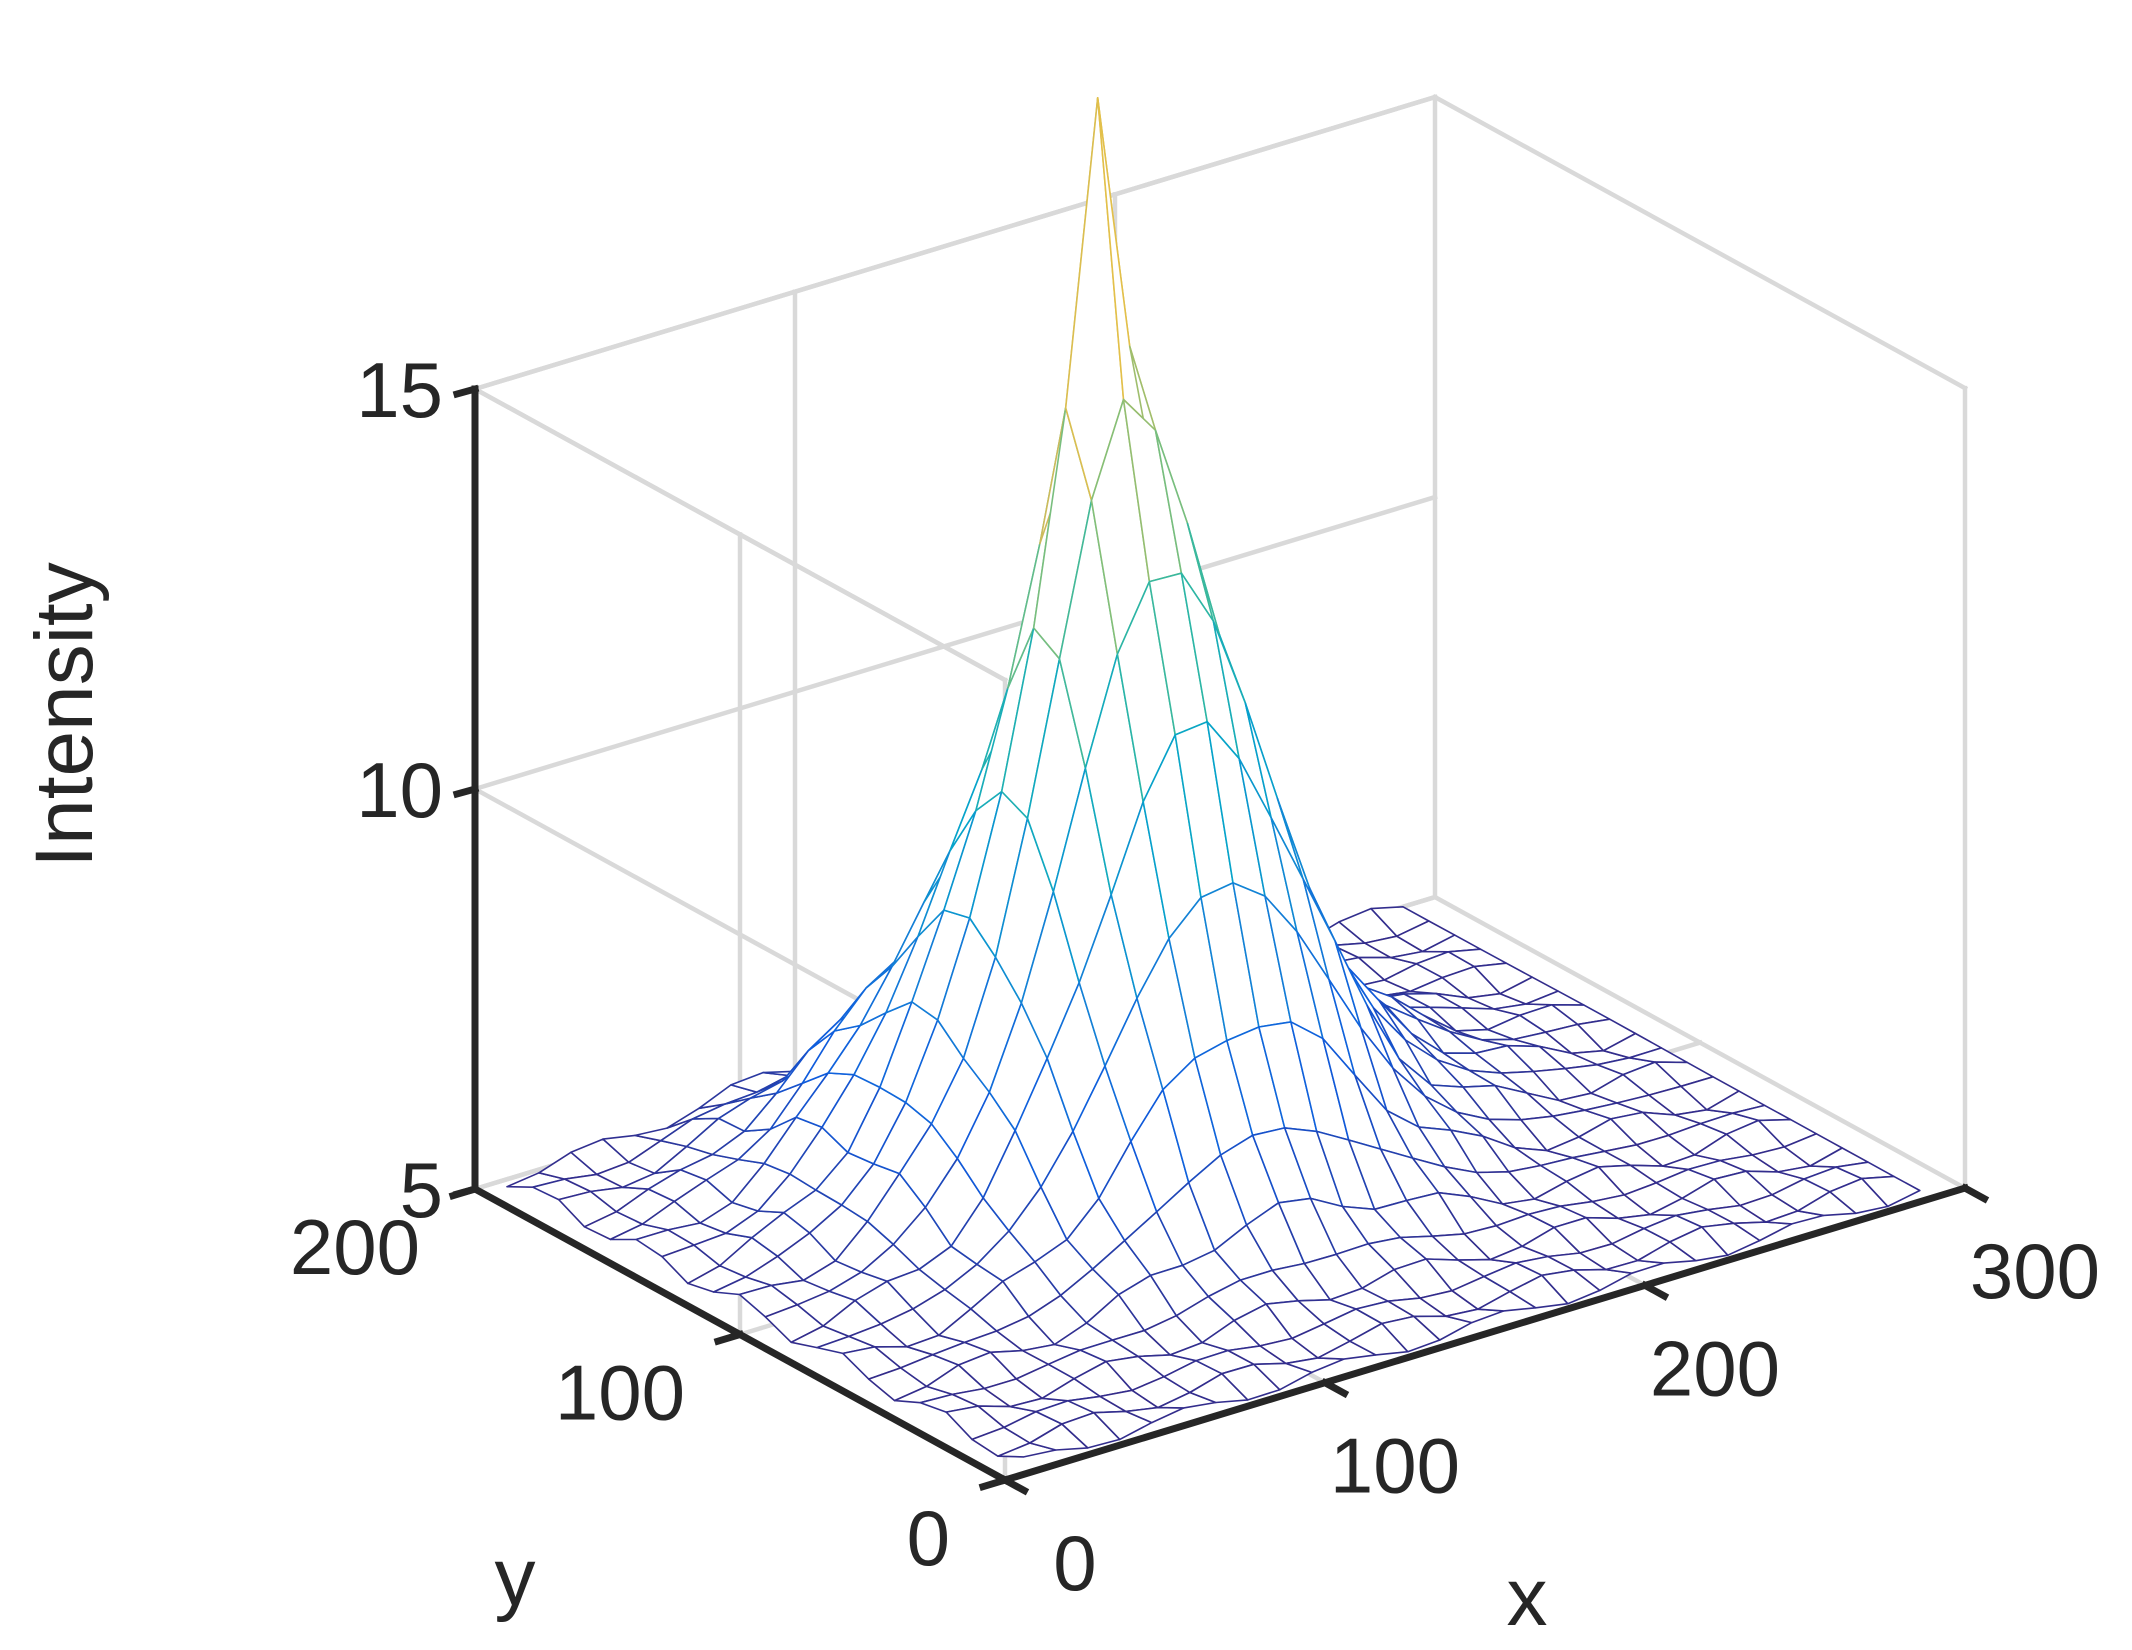 The width and height of the screenshot is (2132, 1650). What do you see at coordinates (399, 390) in the screenshot?
I see `z-tick-label: 15` at bounding box center [399, 390].